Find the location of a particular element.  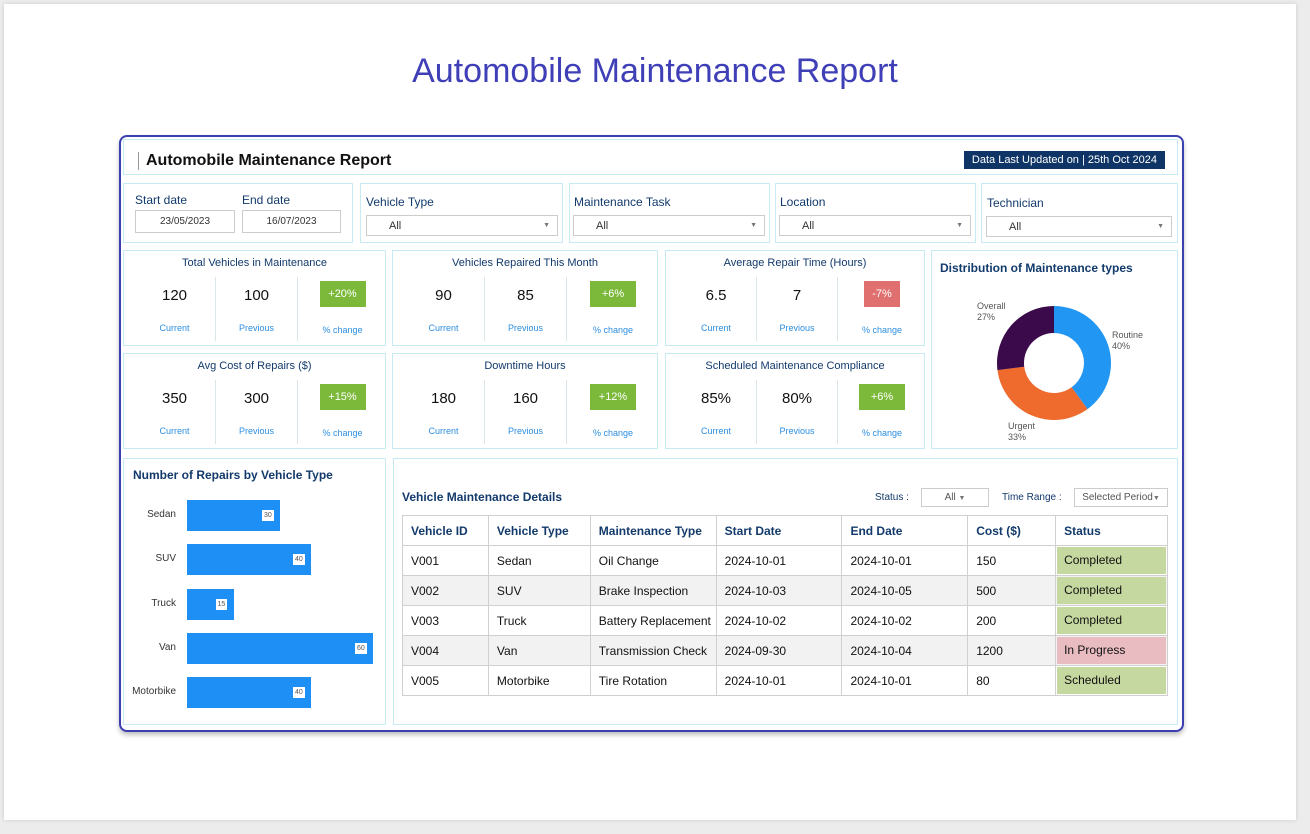

kpi-title: Average Repair Time (Hours) is located at coordinates (795, 263).